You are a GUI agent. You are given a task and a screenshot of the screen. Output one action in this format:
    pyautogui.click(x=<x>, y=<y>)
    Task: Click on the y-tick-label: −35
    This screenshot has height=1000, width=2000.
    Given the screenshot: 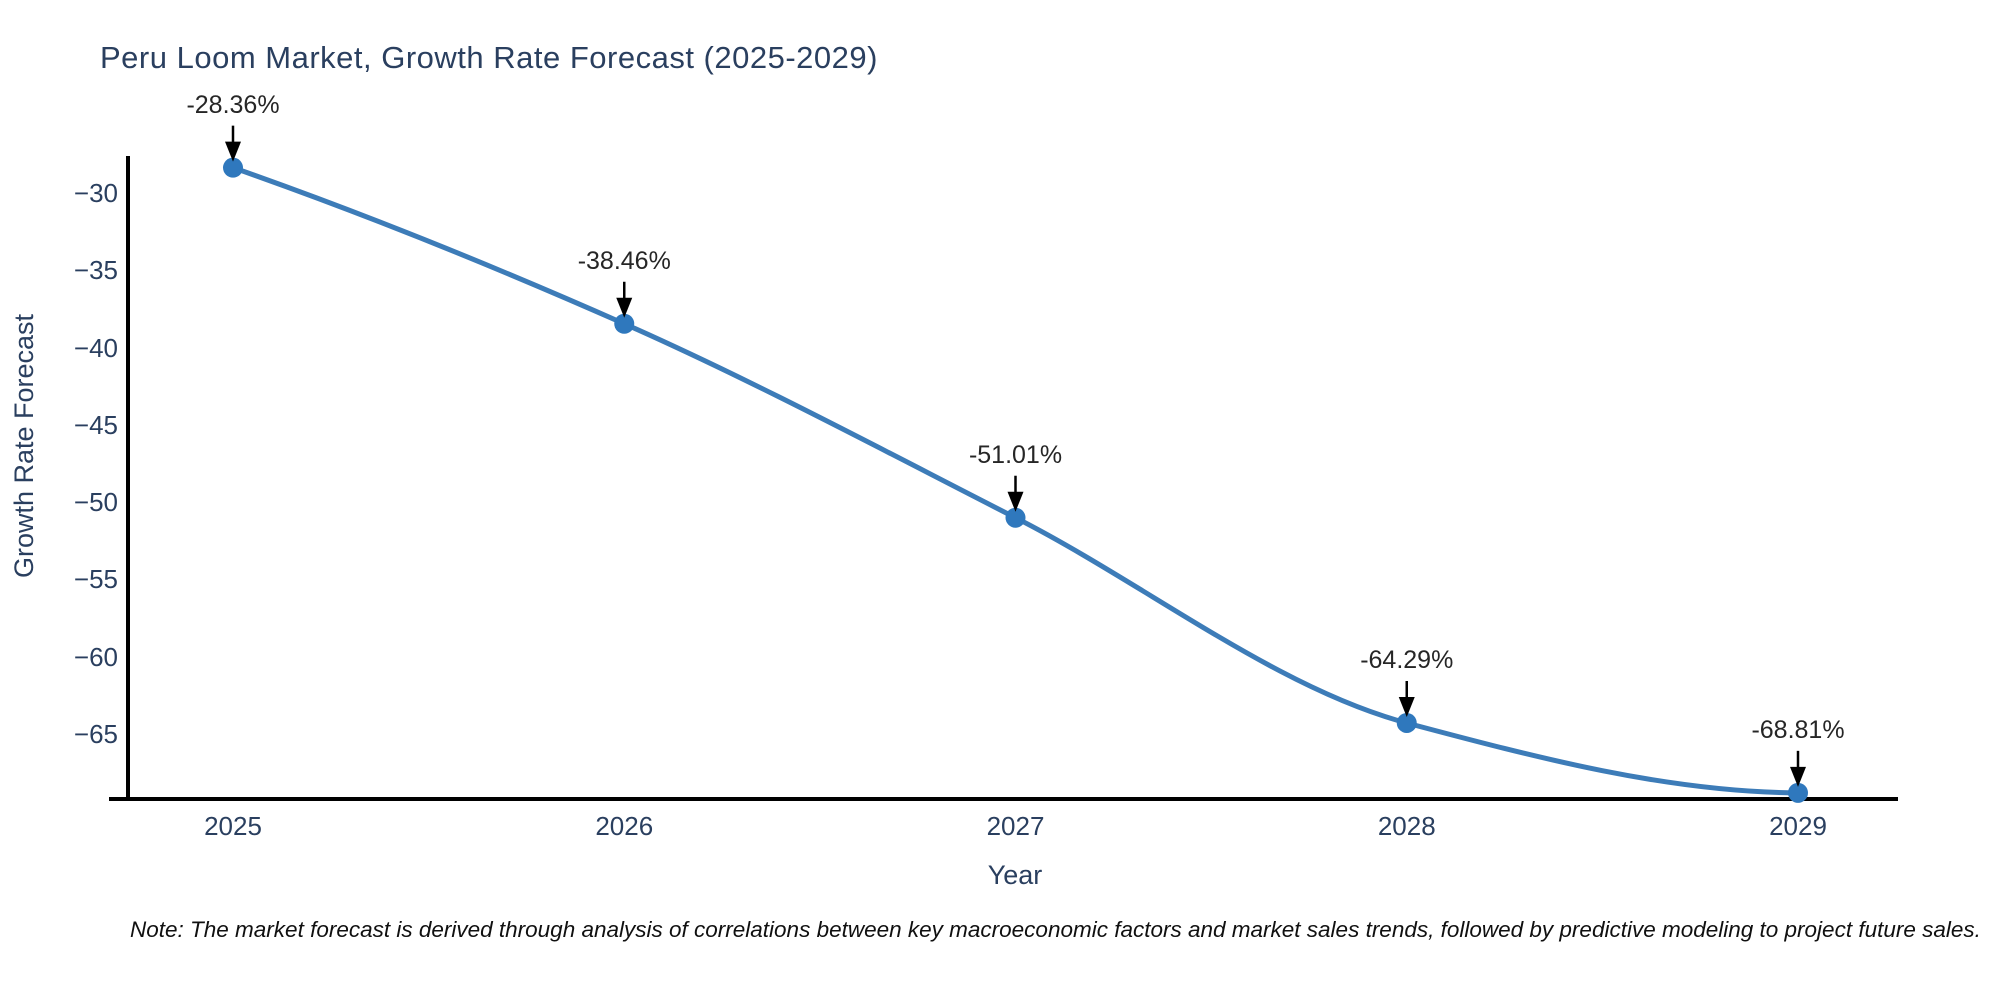 What is the action you would take?
    pyautogui.click(x=95, y=270)
    